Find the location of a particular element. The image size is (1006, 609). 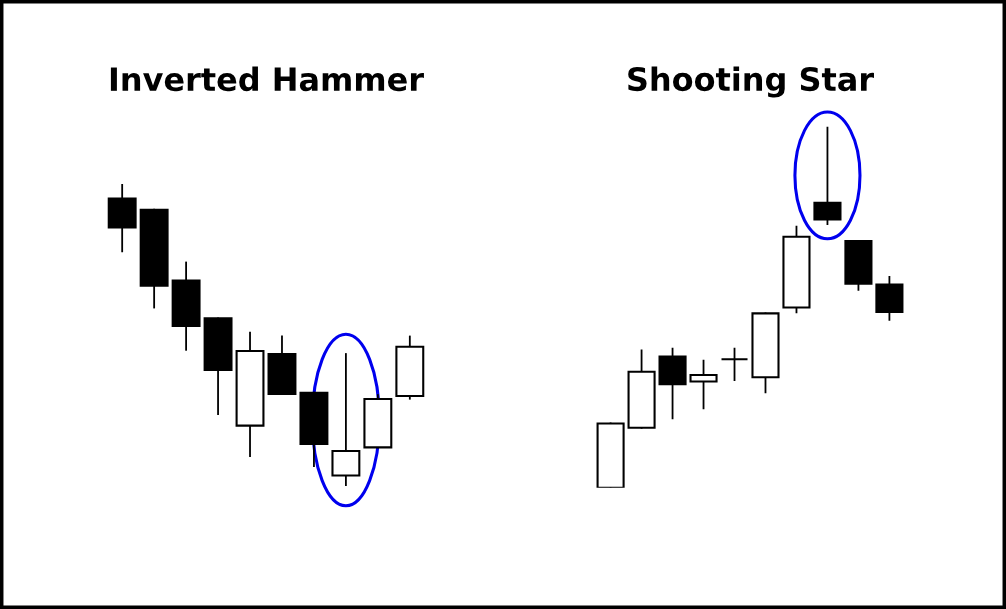

chart-title: Inverted Hammer is located at coordinates (267, 79).